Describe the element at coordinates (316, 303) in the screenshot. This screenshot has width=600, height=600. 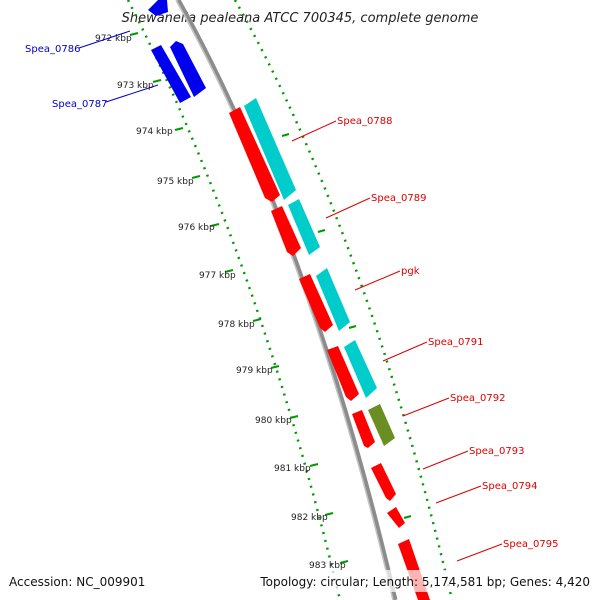
I see `gene-feature-pgk` at that location.